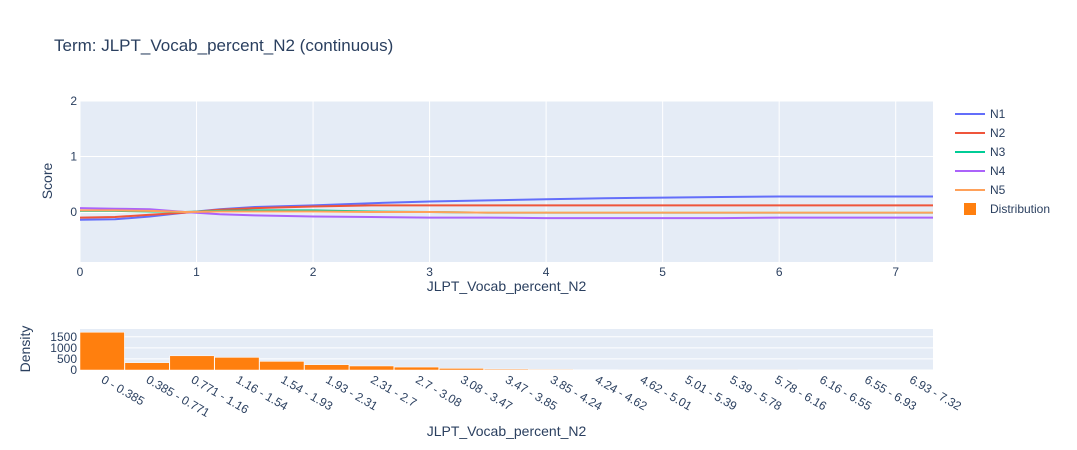  What do you see at coordinates (980, 152) in the screenshot?
I see `legend-item-n3: N3` at bounding box center [980, 152].